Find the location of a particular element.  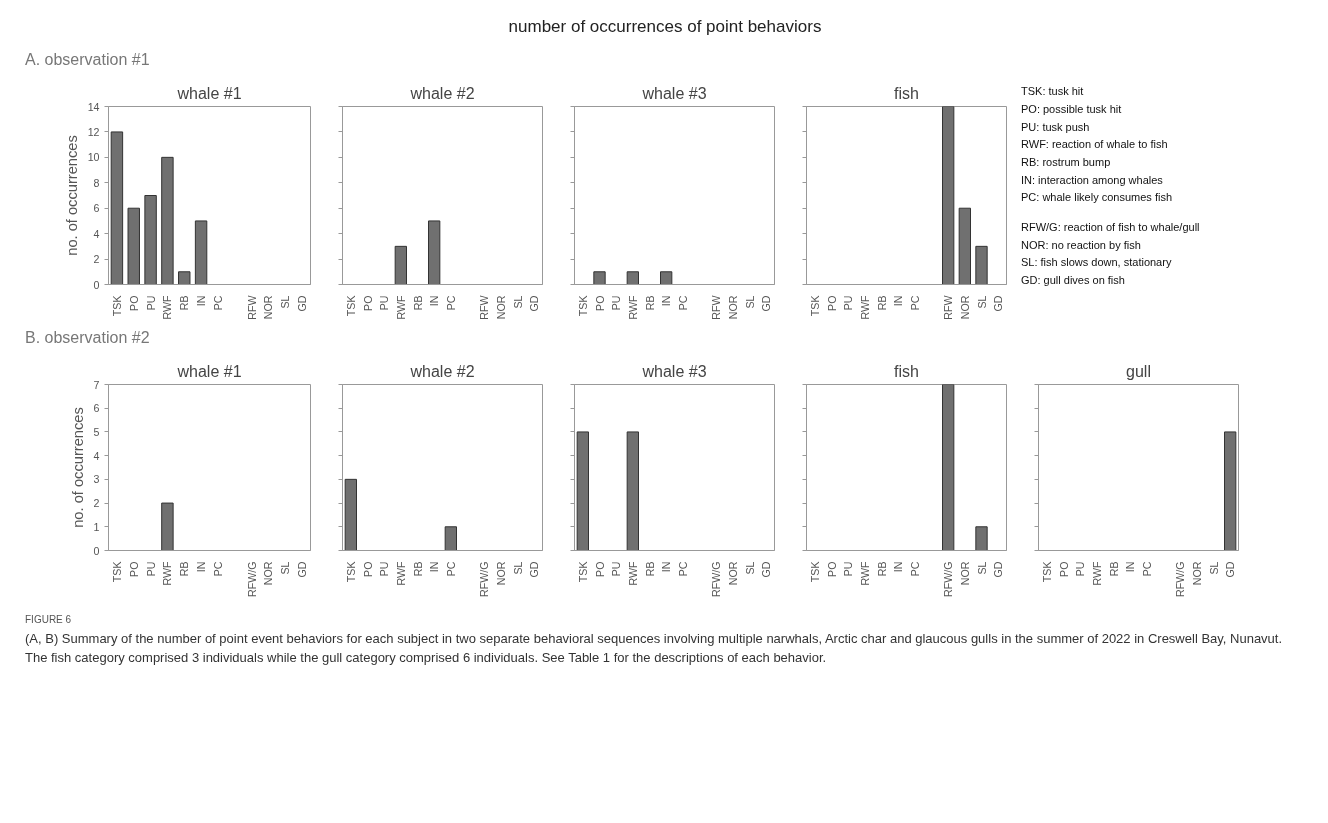

text: RFW/G: reaction of fish to whale/gull is located at coordinates (1110, 228).